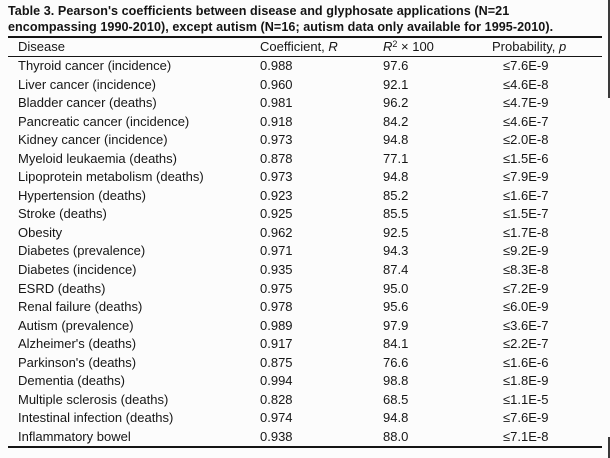 This screenshot has width=610, height=458. I want to click on col-header-coefficient: Coefficient, R, so click(321, 47).